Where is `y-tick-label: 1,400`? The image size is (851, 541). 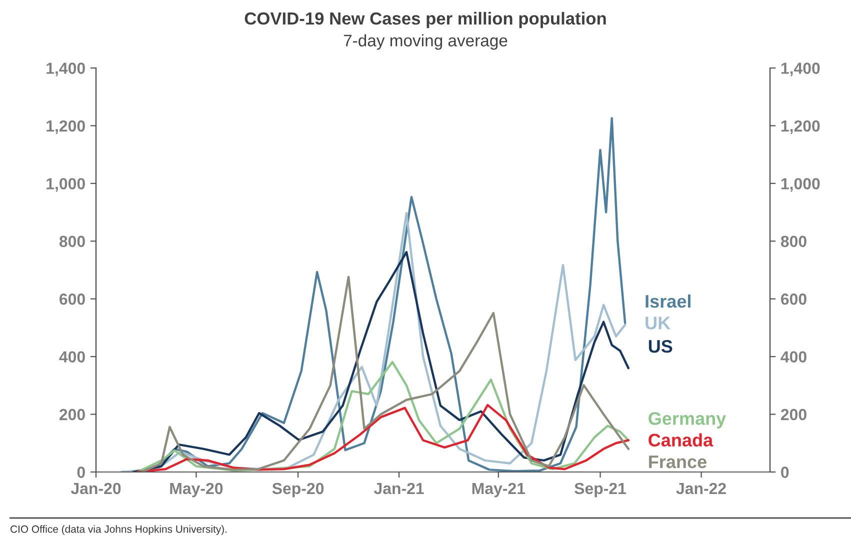
y-tick-label: 1,400 is located at coordinates (65, 69).